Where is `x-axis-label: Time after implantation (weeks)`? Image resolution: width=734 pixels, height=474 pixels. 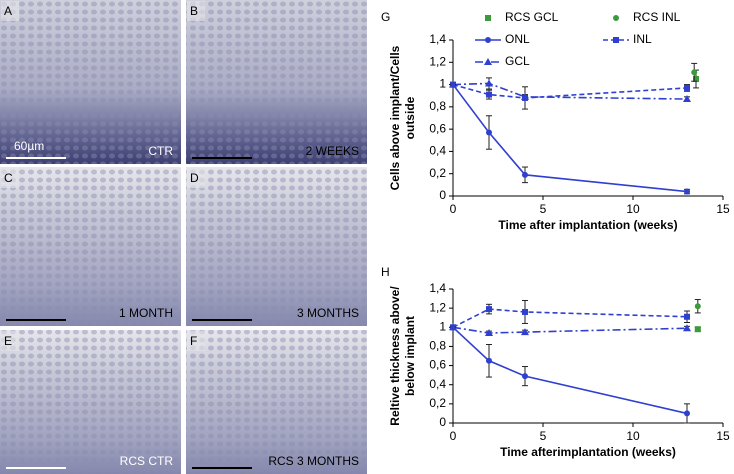 x-axis-label: Time after implantation (weeks) is located at coordinates (587, 225).